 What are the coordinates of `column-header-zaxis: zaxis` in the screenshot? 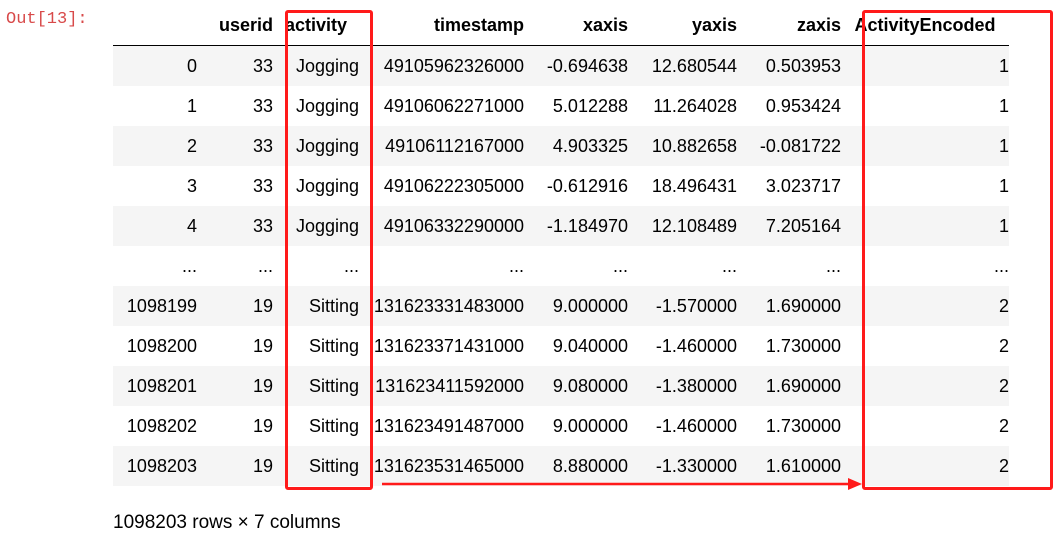 It's located at (789, 25).